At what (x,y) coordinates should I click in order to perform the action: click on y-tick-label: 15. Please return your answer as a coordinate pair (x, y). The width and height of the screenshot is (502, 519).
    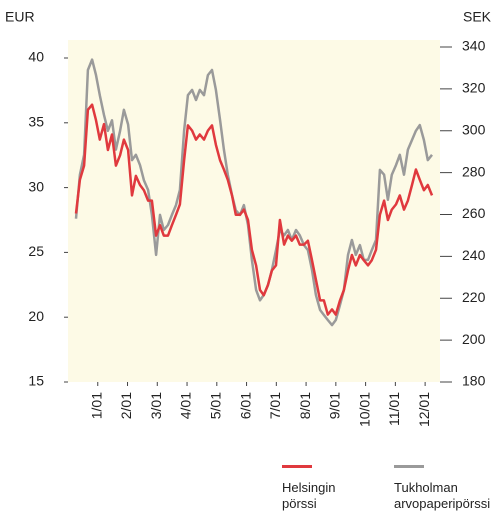
    Looking at the image, I should click on (36, 381).